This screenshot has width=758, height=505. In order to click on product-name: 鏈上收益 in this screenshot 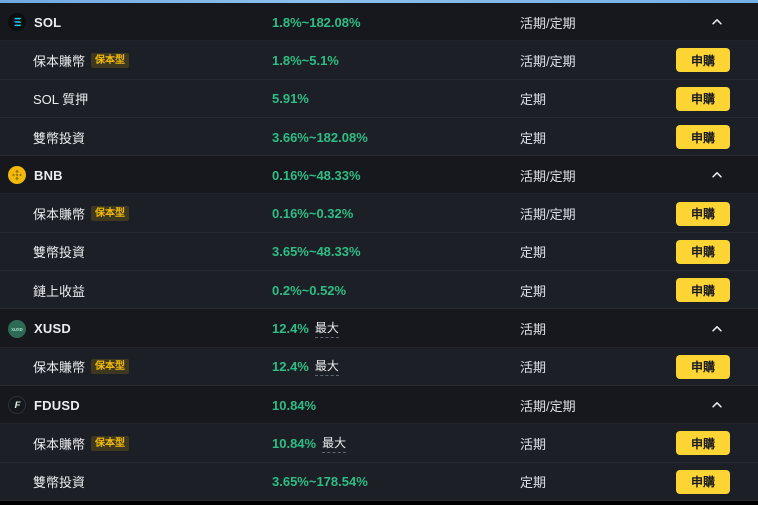, I will do `click(59, 291)`.